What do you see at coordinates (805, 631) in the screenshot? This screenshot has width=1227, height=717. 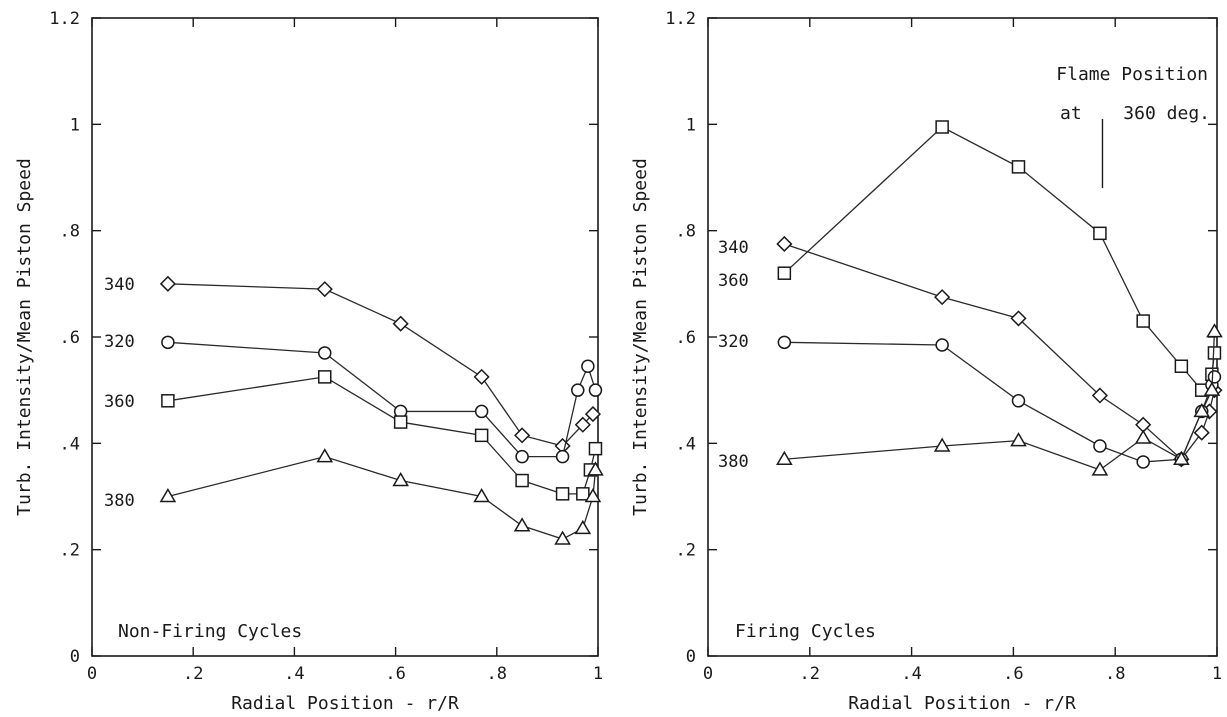 I see `panel-label: Firing Cycles` at bounding box center [805, 631].